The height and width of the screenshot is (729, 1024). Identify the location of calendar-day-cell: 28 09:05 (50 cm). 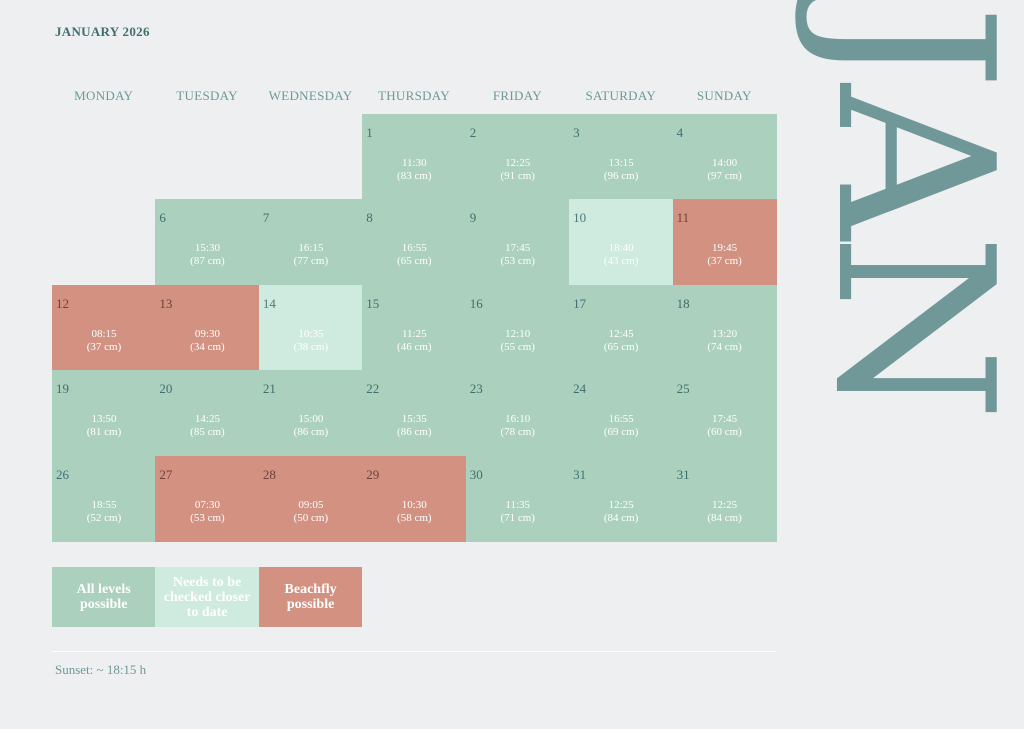
(310, 498).